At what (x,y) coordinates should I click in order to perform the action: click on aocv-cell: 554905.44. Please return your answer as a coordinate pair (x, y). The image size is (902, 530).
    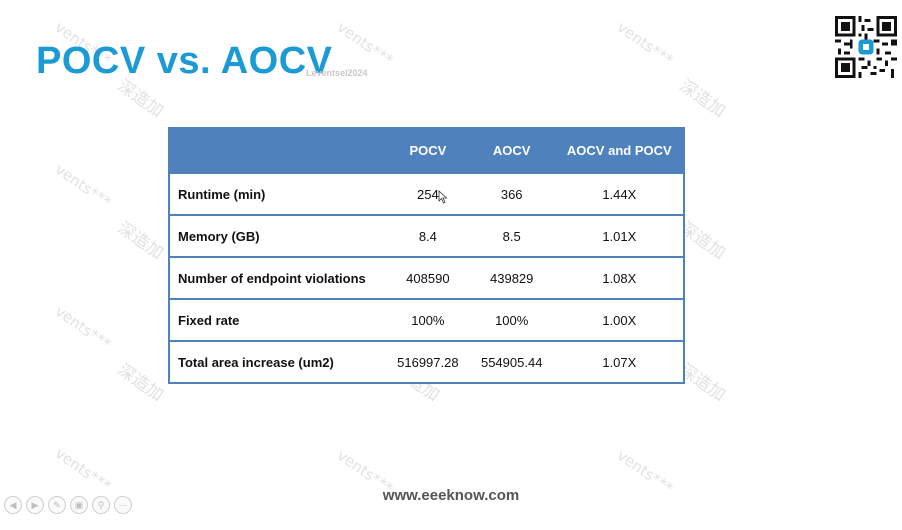
    Looking at the image, I should click on (511, 361).